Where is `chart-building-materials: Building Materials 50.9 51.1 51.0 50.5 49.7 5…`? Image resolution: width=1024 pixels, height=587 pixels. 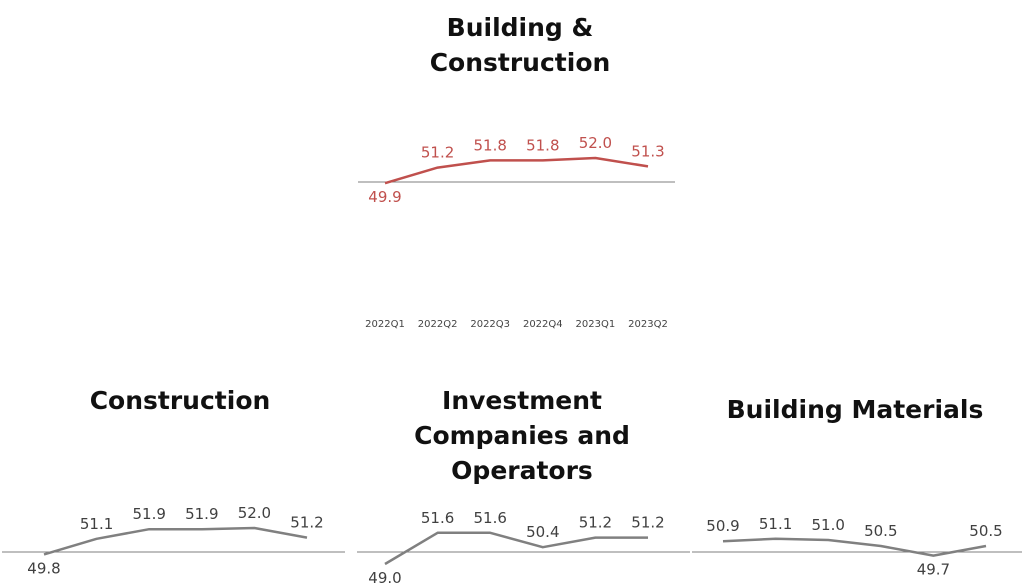
chart-building-materials: Building Materials 50.9 51.1 51.0 50.5 49.7 5… is located at coordinates (857, 478).